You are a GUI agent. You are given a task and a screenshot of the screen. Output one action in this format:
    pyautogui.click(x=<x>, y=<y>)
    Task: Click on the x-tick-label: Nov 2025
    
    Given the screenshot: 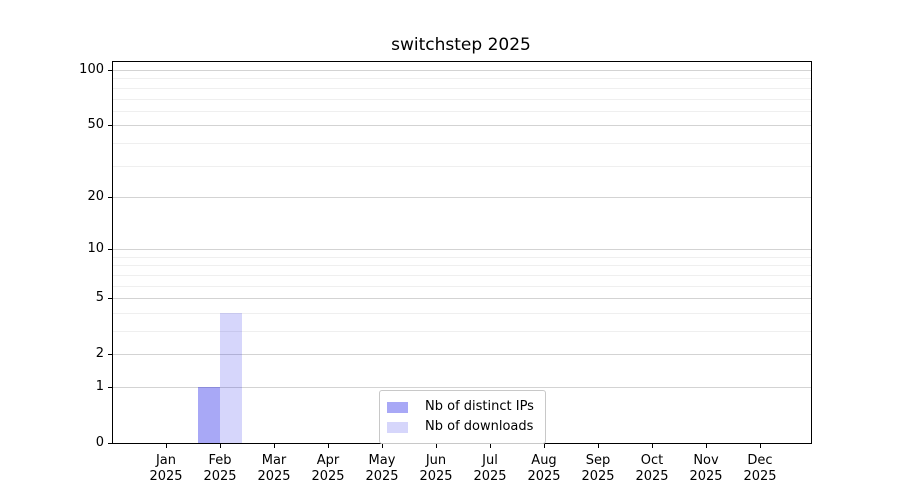 What is the action you would take?
    pyautogui.click(x=706, y=469)
    